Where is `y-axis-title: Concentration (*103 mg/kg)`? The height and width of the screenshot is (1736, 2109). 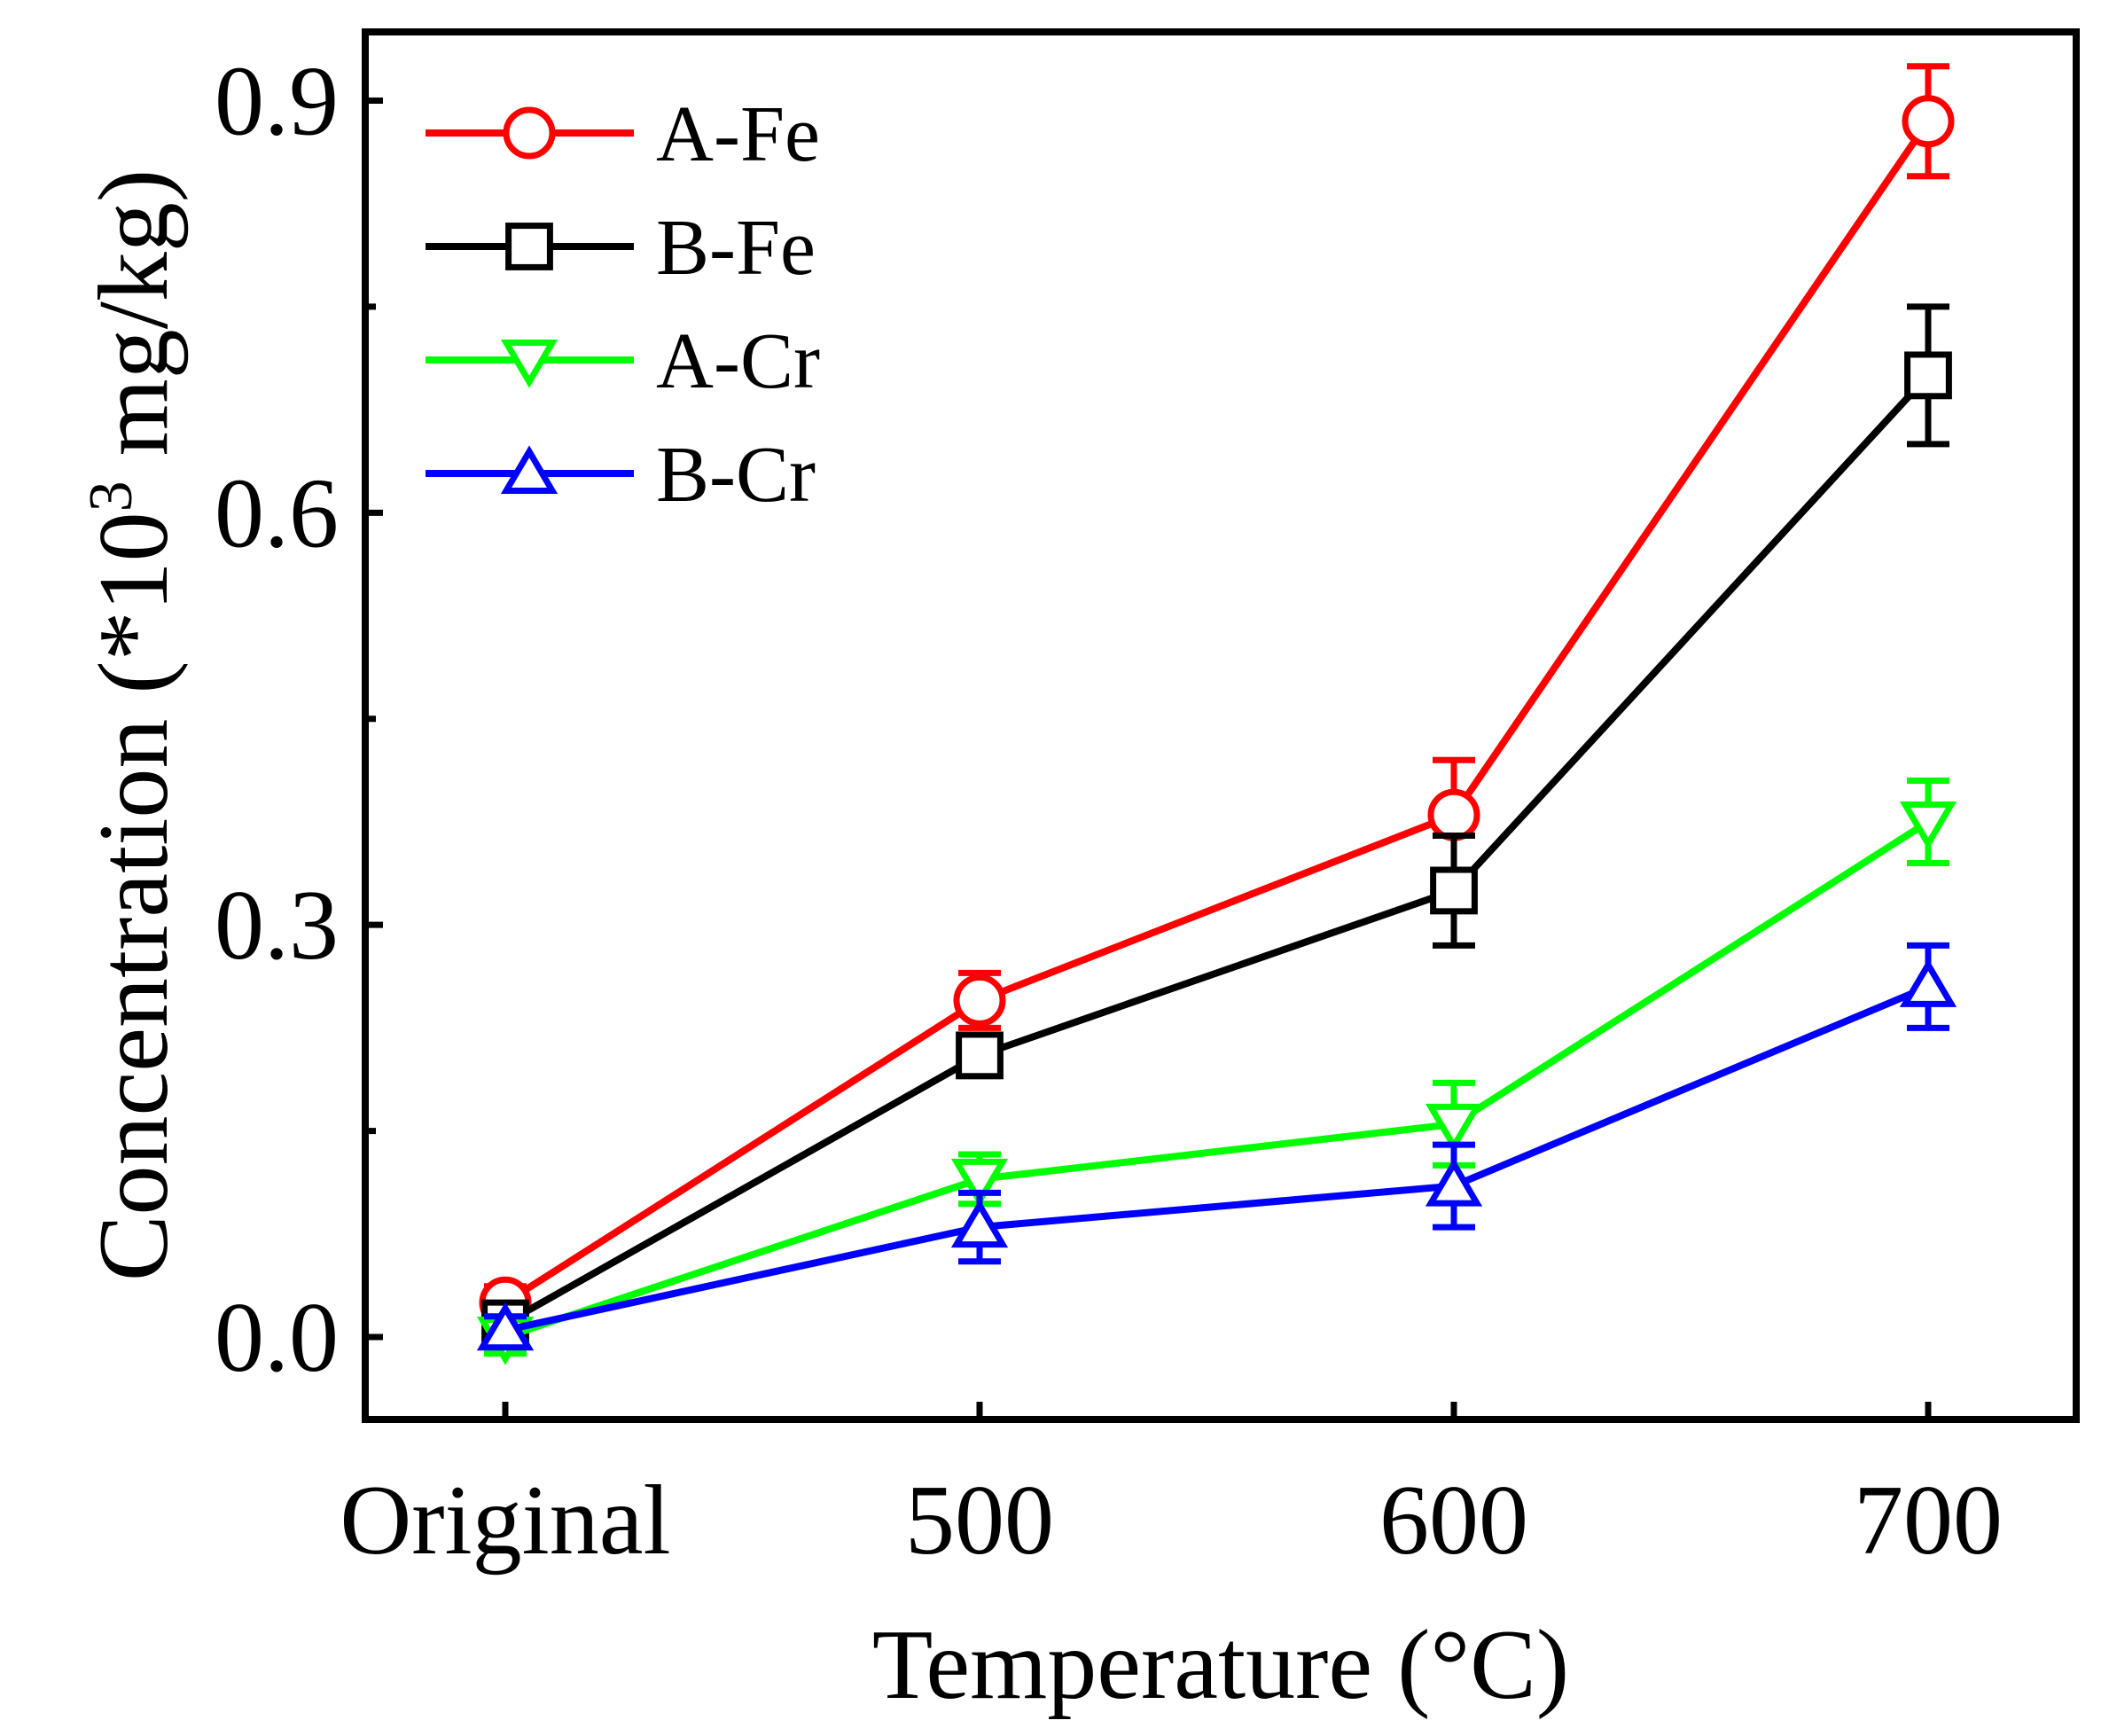 y-axis-title: Concentration (*103 mg/kg) is located at coordinates (133, 725).